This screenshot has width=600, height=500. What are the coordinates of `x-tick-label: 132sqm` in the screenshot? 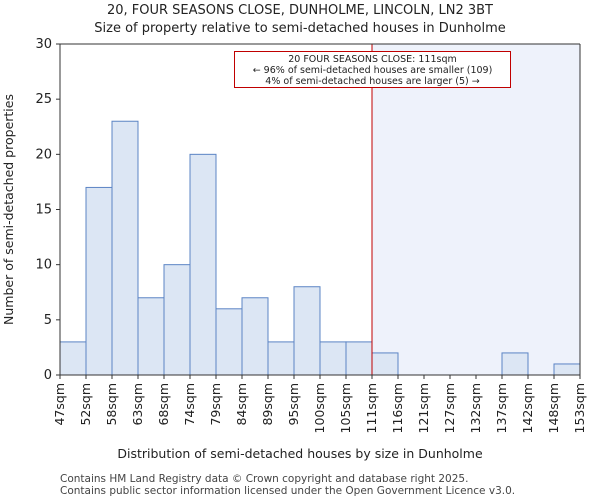 It's located at (475, 408).